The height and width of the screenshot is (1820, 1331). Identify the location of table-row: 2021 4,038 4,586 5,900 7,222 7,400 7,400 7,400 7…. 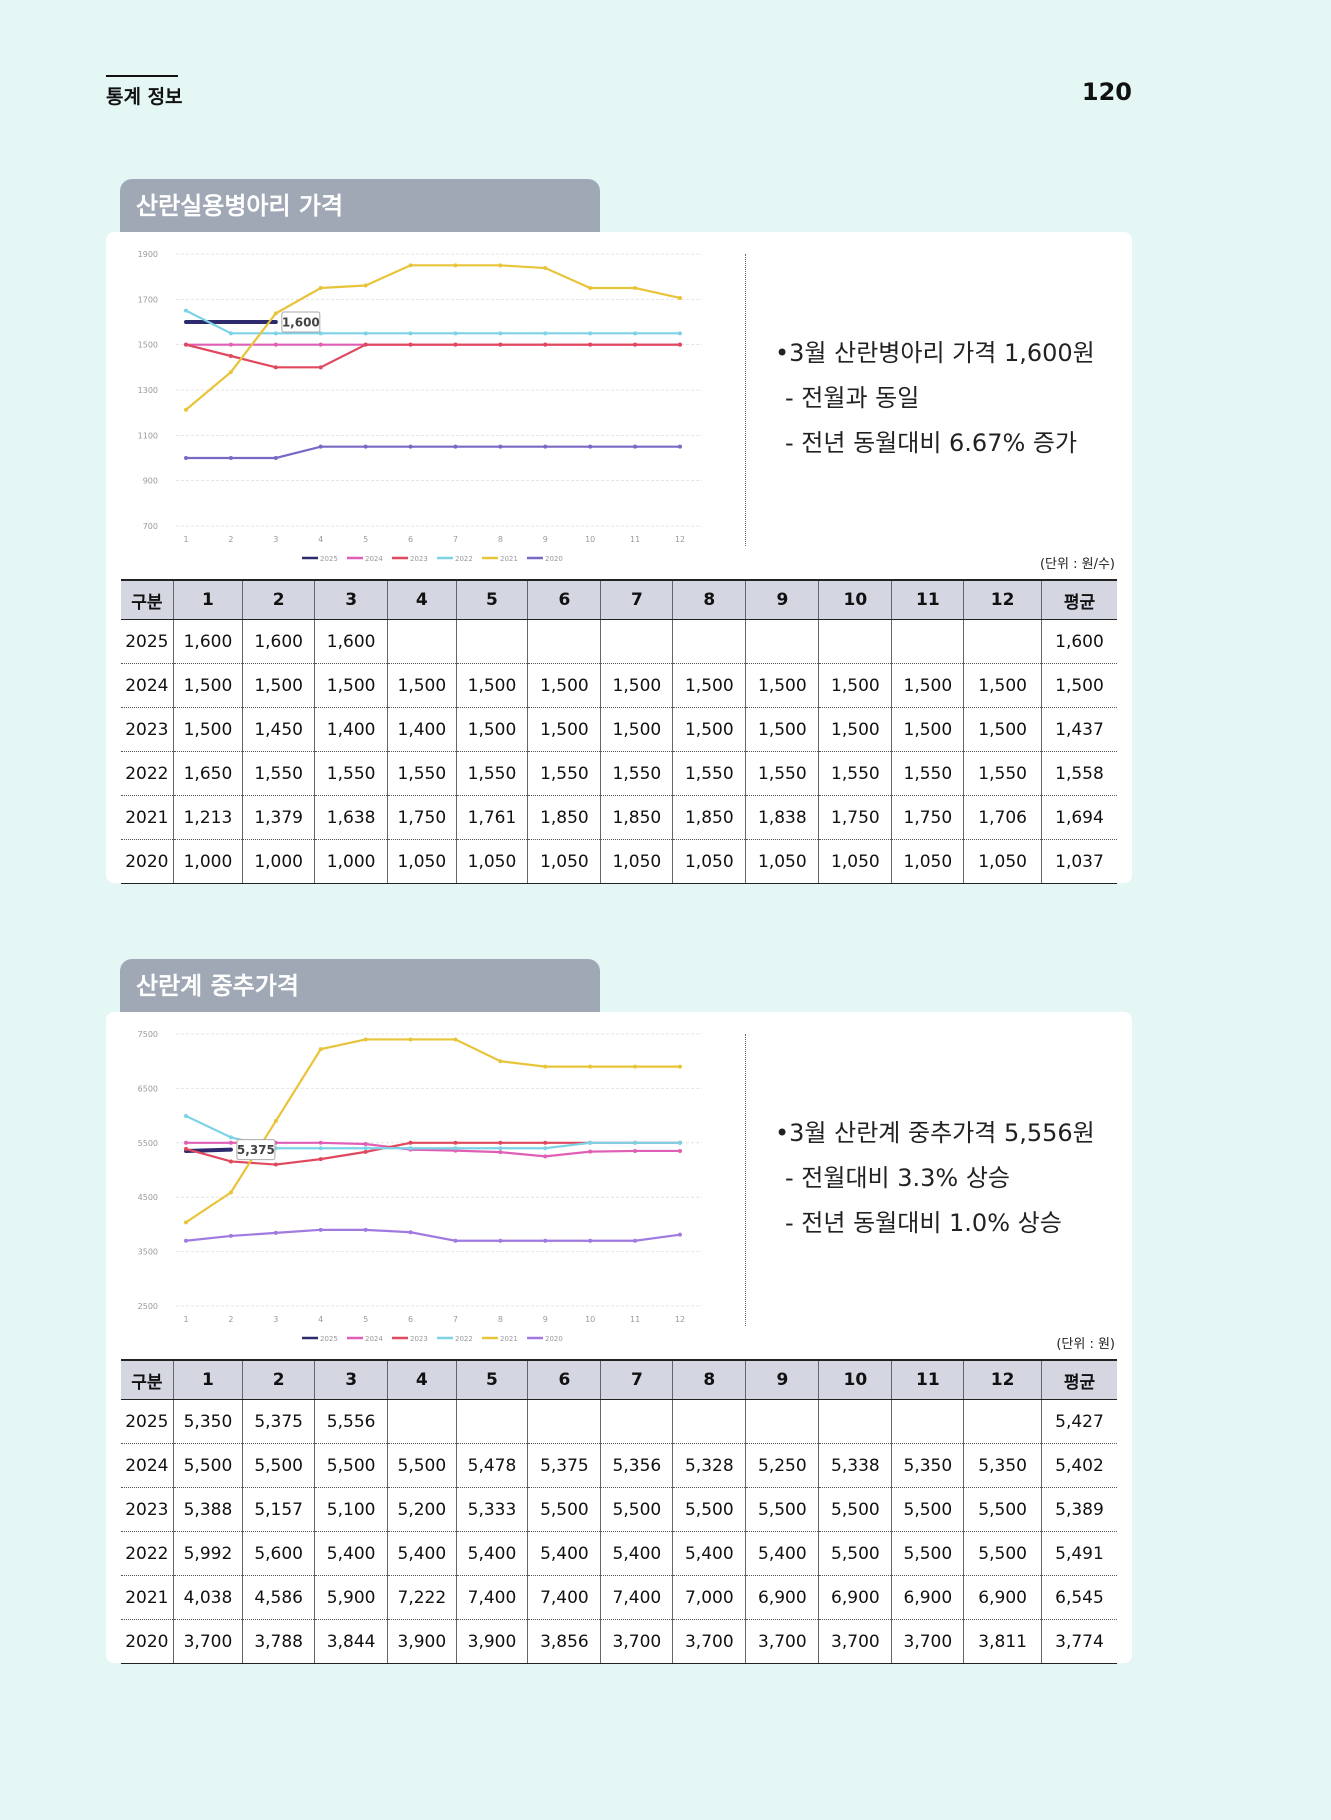
(619, 1597).